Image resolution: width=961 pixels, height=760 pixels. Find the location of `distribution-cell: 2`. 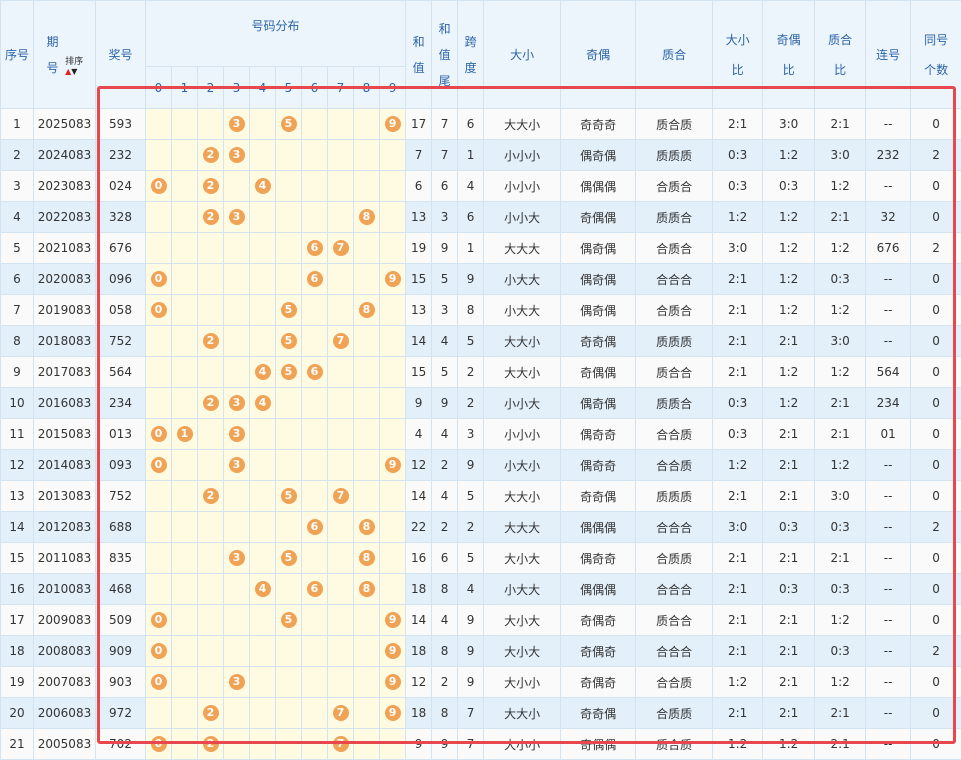

distribution-cell: 2 is located at coordinates (211, 496).